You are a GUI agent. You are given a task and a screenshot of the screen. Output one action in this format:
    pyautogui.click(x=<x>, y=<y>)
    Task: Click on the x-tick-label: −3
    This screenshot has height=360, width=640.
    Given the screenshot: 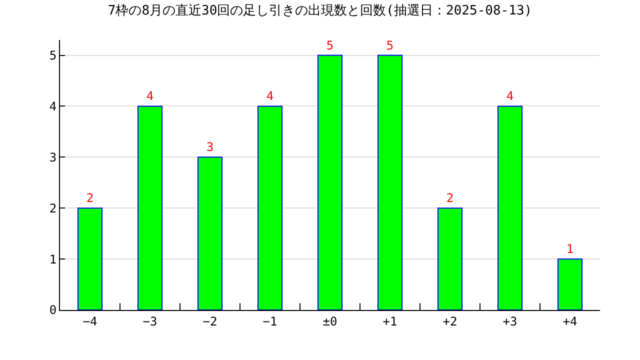 What is the action you would take?
    pyautogui.click(x=150, y=321)
    